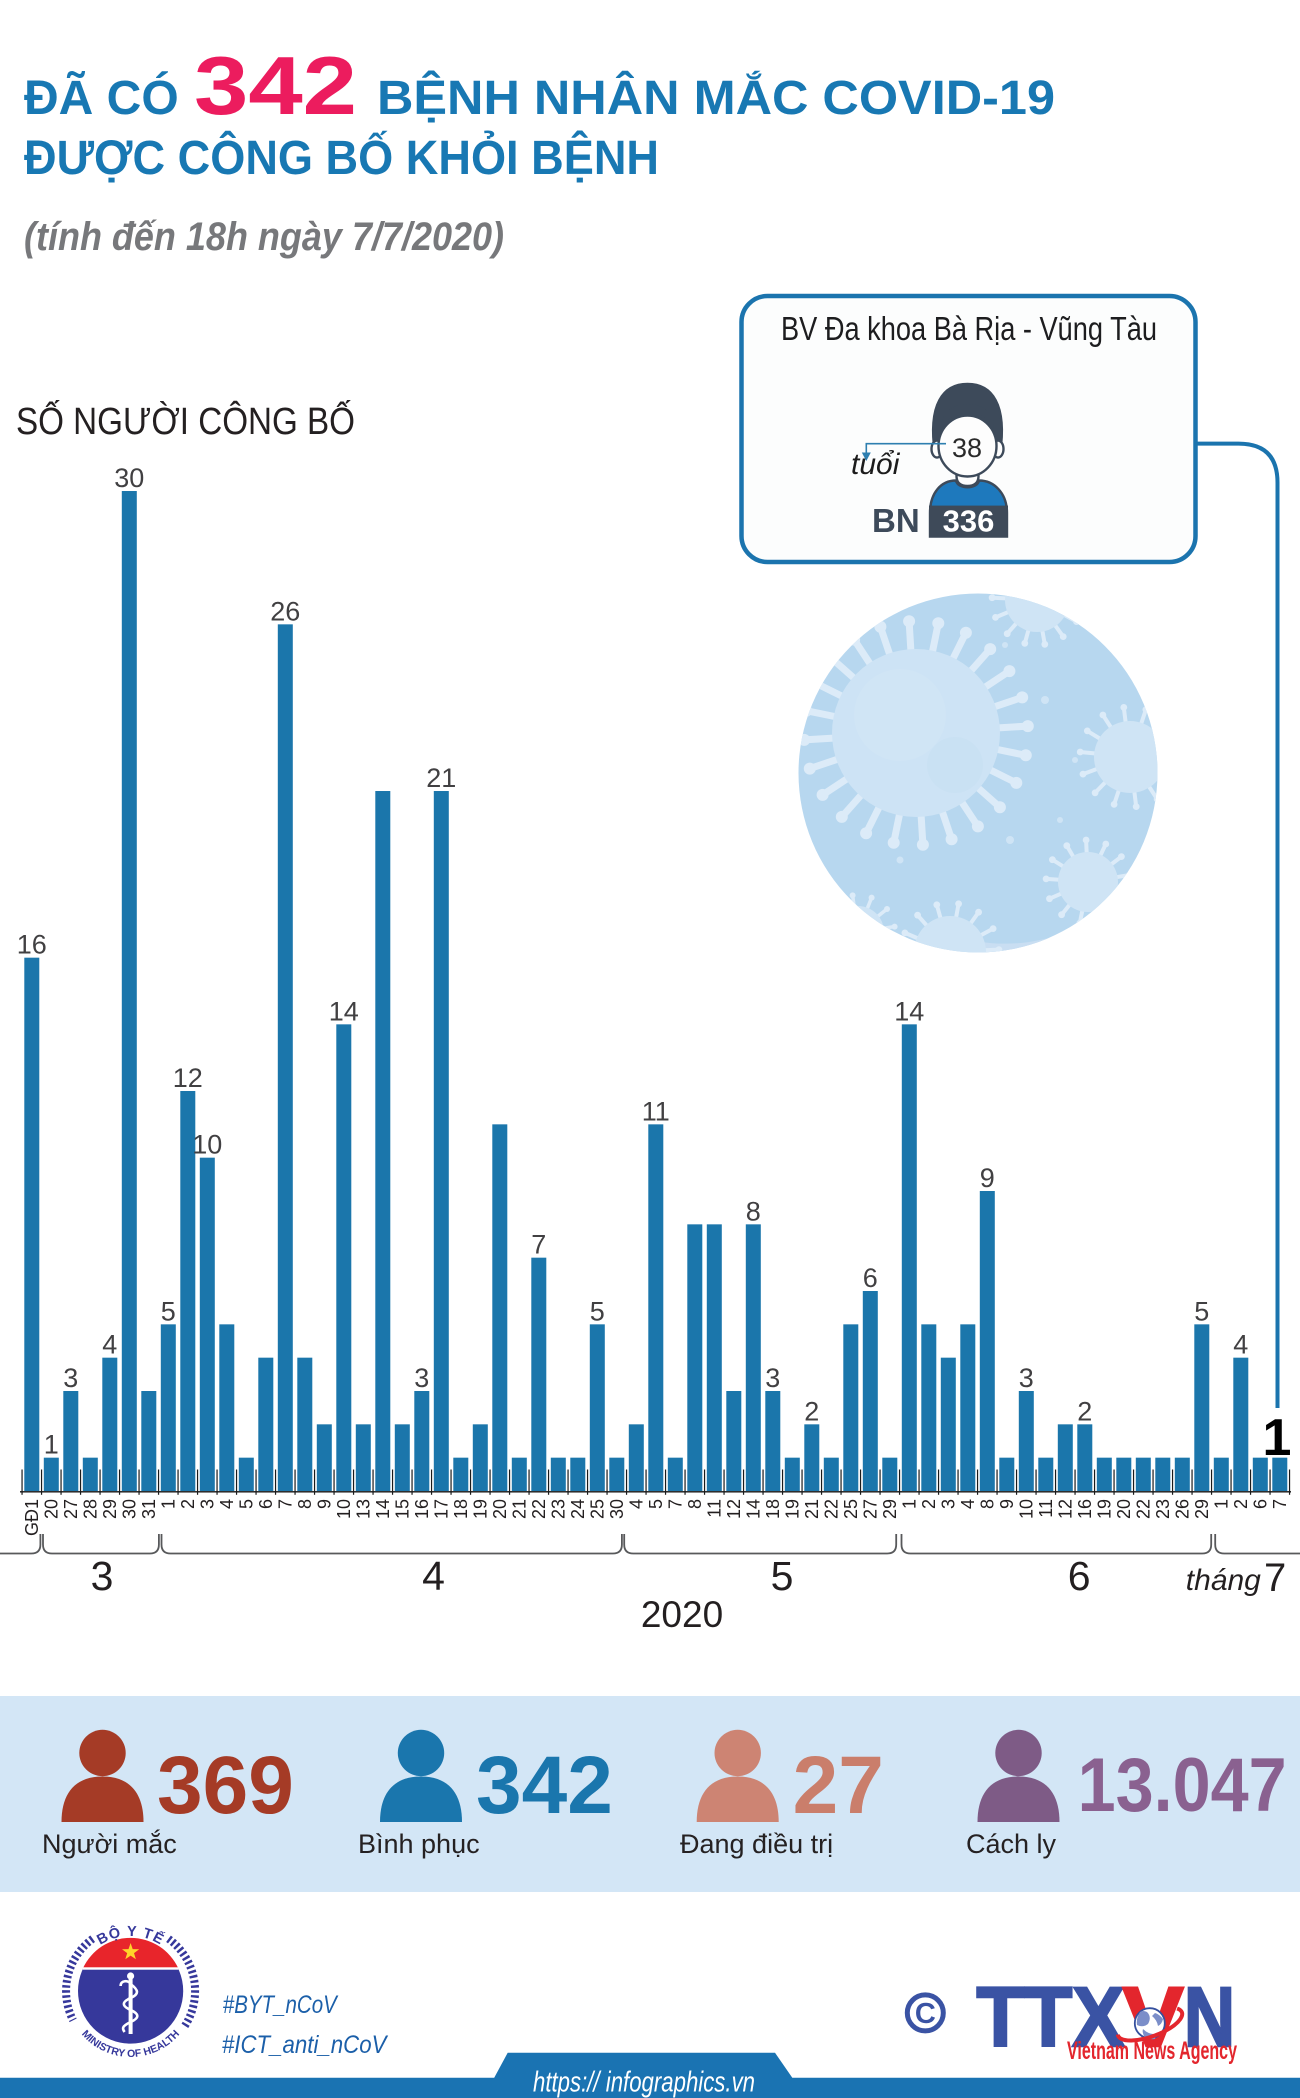 The width and height of the screenshot is (1300, 2098). I want to click on svg-text: Người mắc, so click(109, 1843).